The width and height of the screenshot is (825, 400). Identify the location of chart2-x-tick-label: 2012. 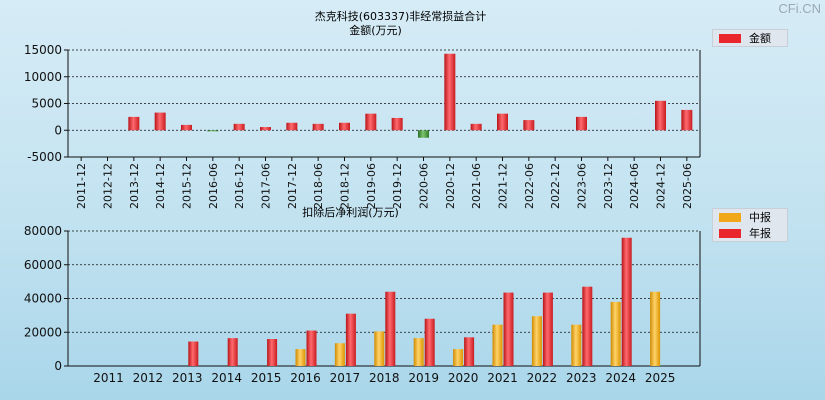
(148, 378).